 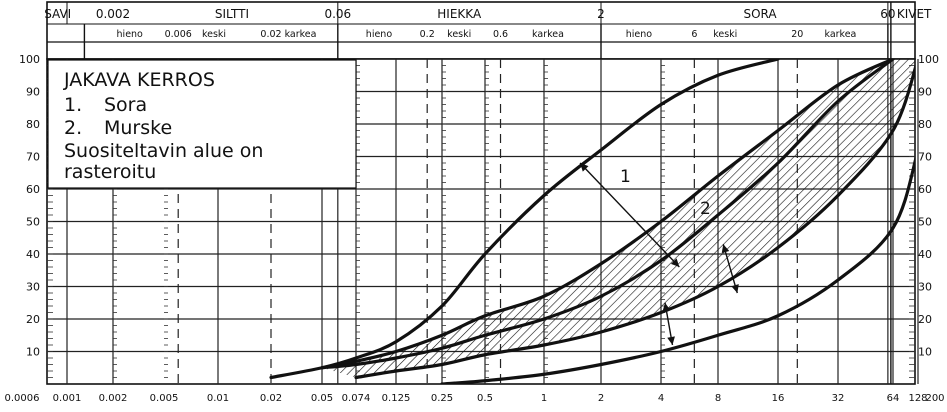 I want to click on x-tick-label: 0.125, so click(x=396, y=398).